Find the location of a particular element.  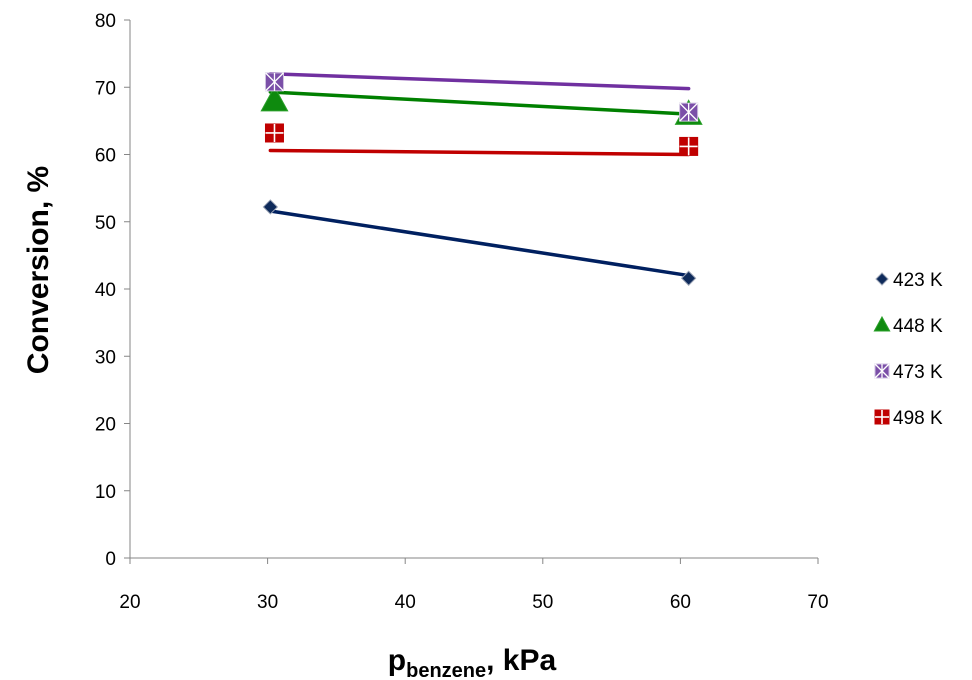

y-tick-label: 50 is located at coordinates (105, 223).